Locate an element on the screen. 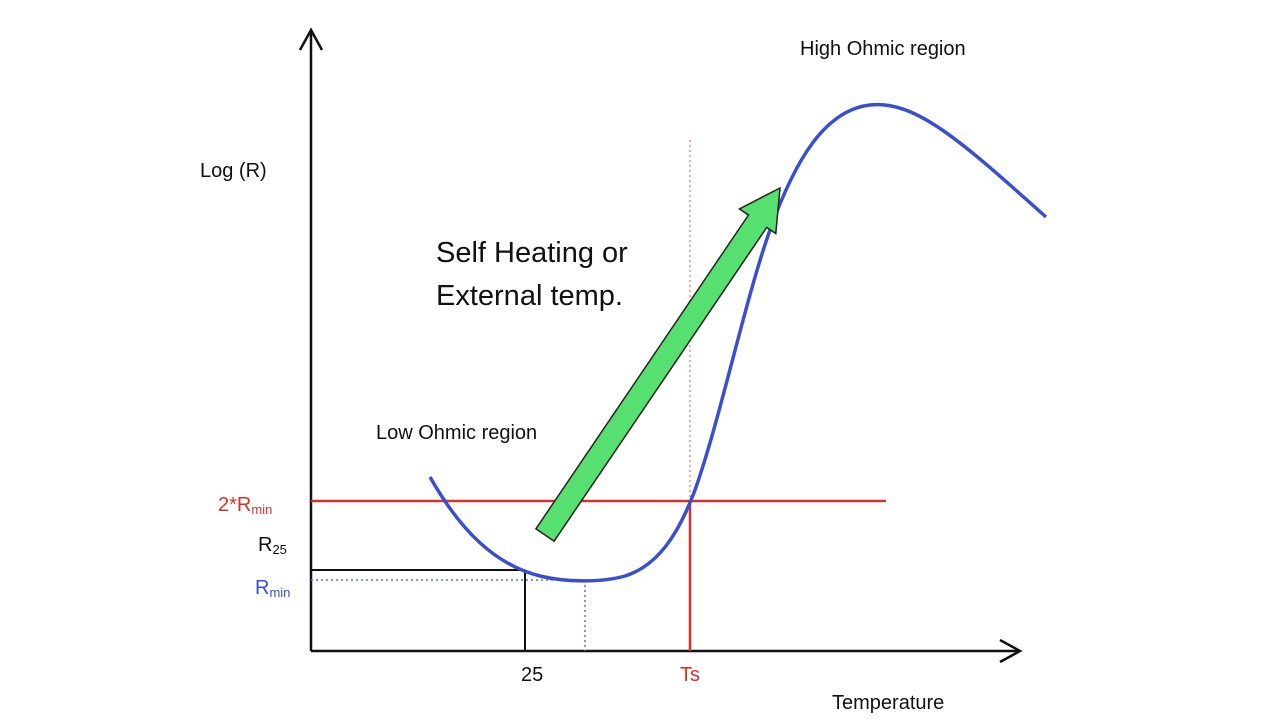 This screenshot has height=721, width=1280. two-rmin-label: 2*Rmin is located at coordinates (245, 505).